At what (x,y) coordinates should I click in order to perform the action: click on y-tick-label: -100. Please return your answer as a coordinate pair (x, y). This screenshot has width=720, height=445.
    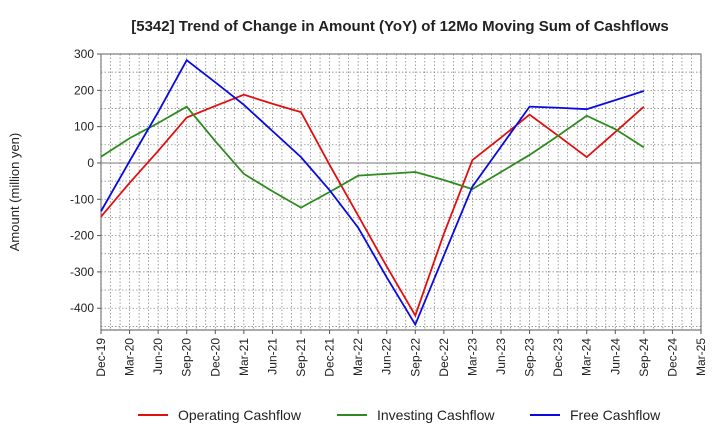
    Looking at the image, I should click on (82, 199).